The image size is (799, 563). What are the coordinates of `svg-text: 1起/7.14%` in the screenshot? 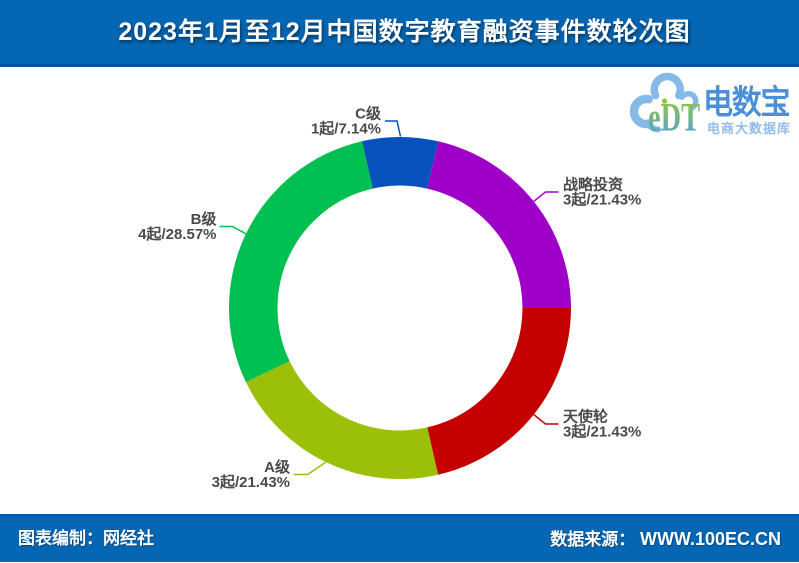 It's located at (346, 129).